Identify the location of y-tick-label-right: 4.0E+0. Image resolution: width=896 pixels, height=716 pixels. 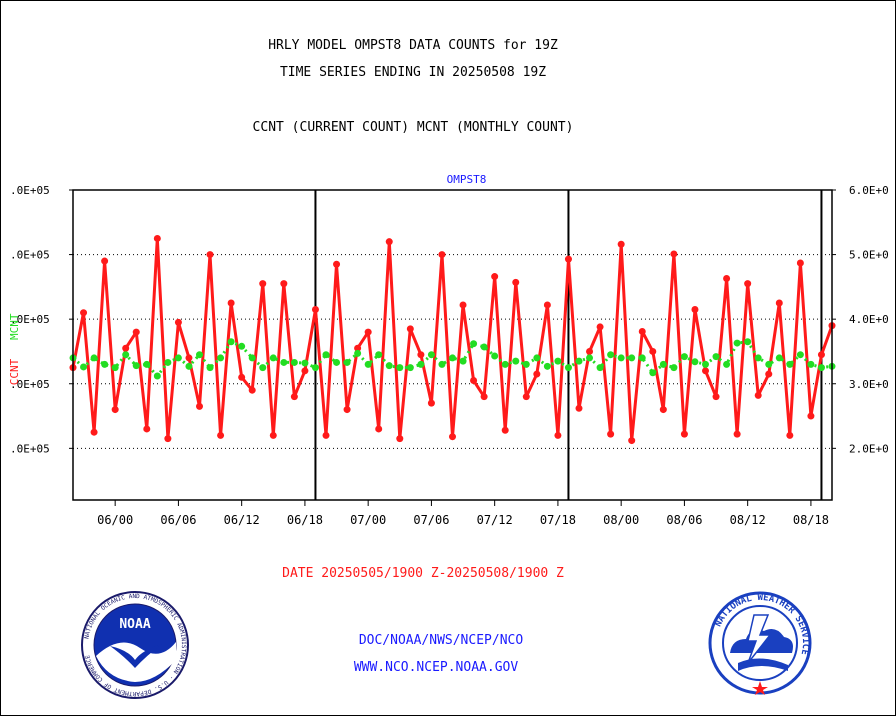
(869, 319).